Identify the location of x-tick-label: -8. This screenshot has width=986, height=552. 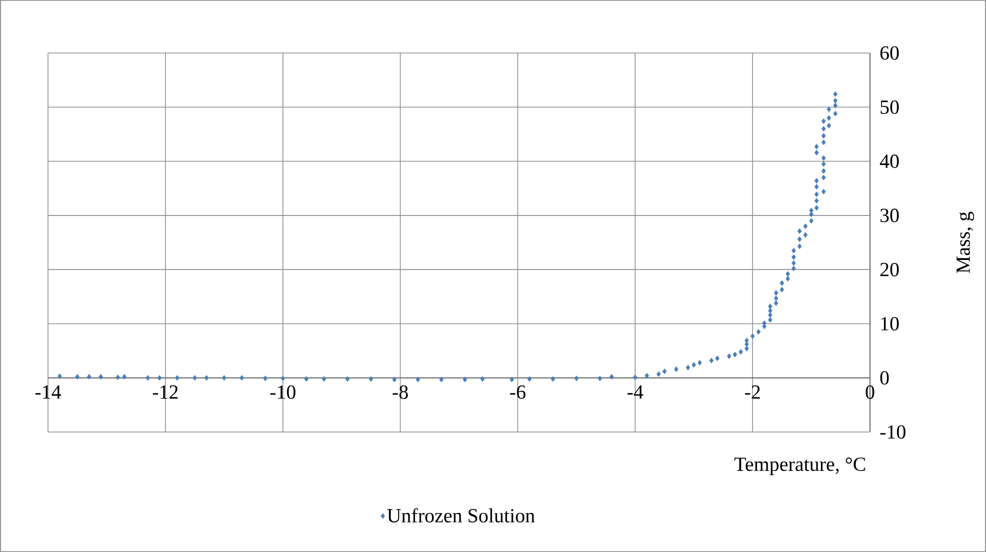
(400, 392).